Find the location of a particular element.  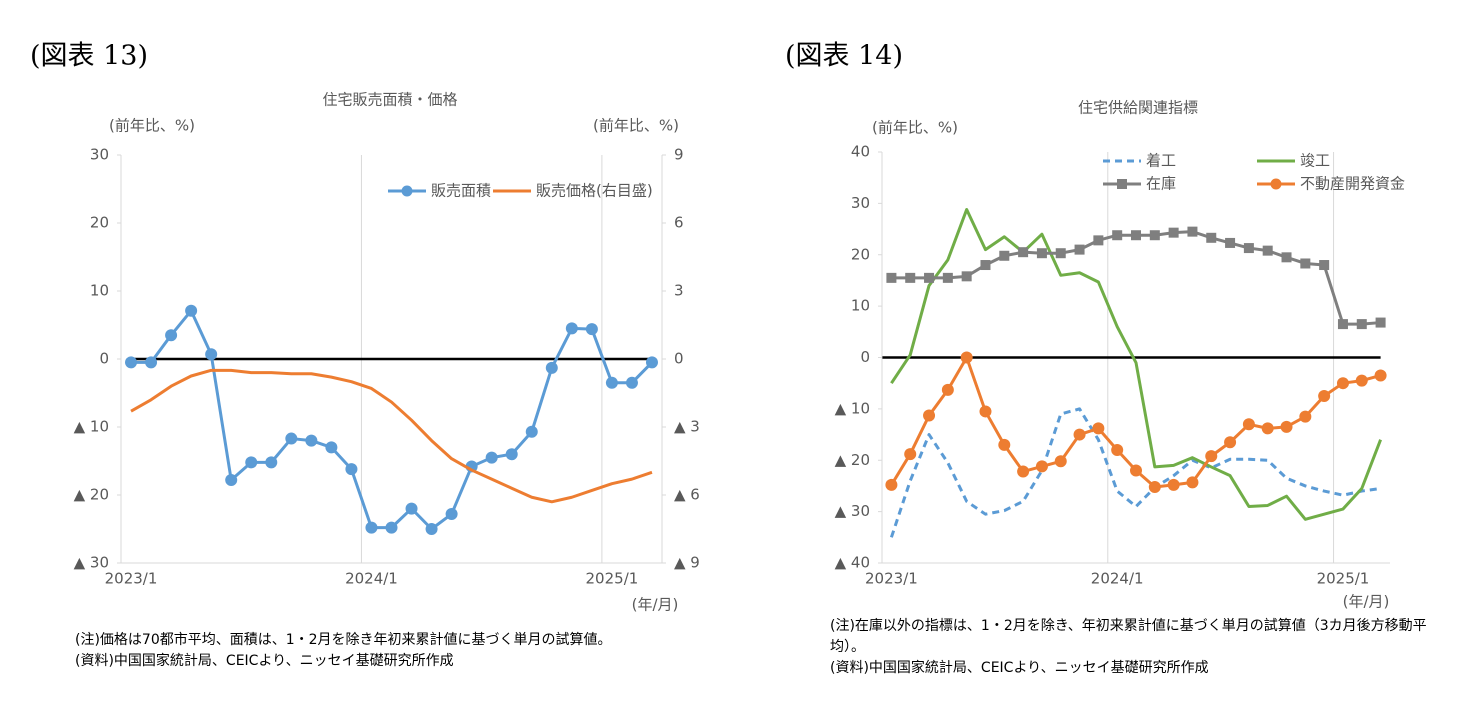

y2-tick-label: 0 is located at coordinates (679, 359).